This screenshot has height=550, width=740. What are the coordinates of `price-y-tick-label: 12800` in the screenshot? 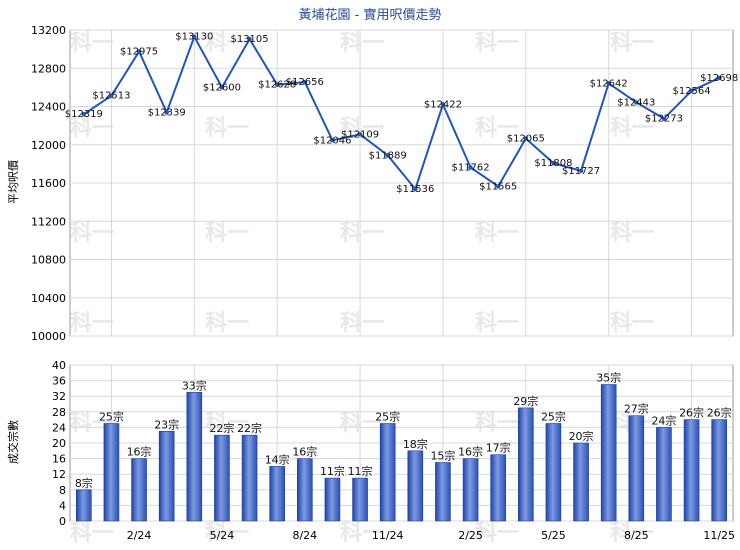 It's located at (48, 68).